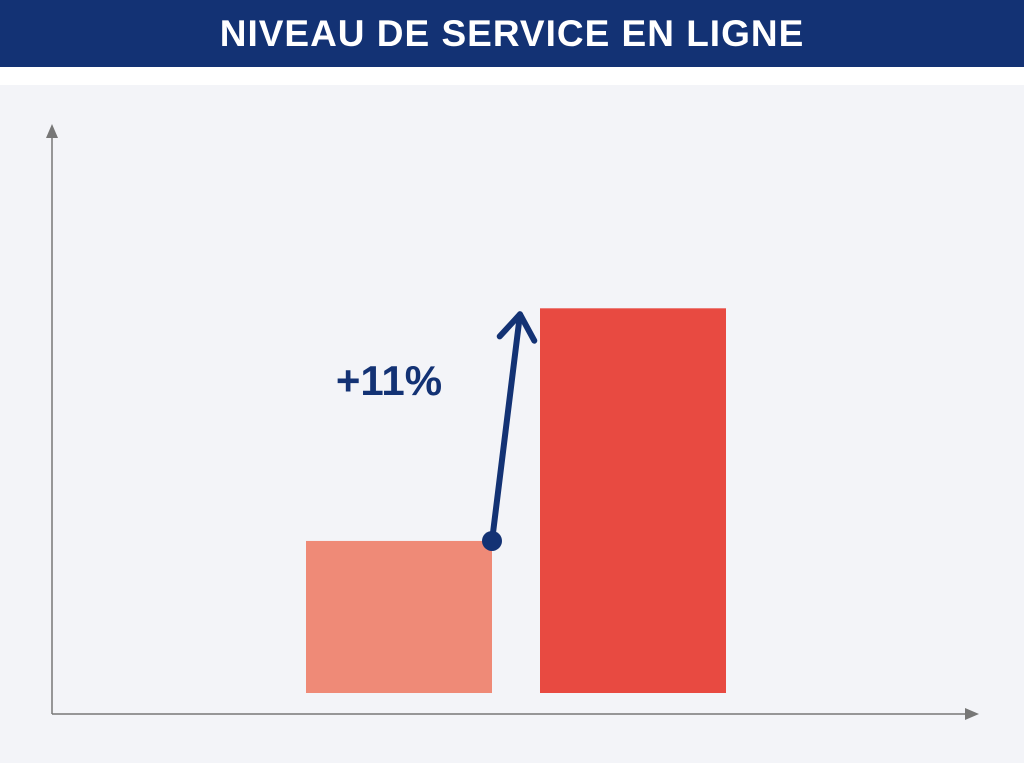 This screenshot has width=1024, height=763. I want to click on y-axis-arrowhead, so click(52, 131).